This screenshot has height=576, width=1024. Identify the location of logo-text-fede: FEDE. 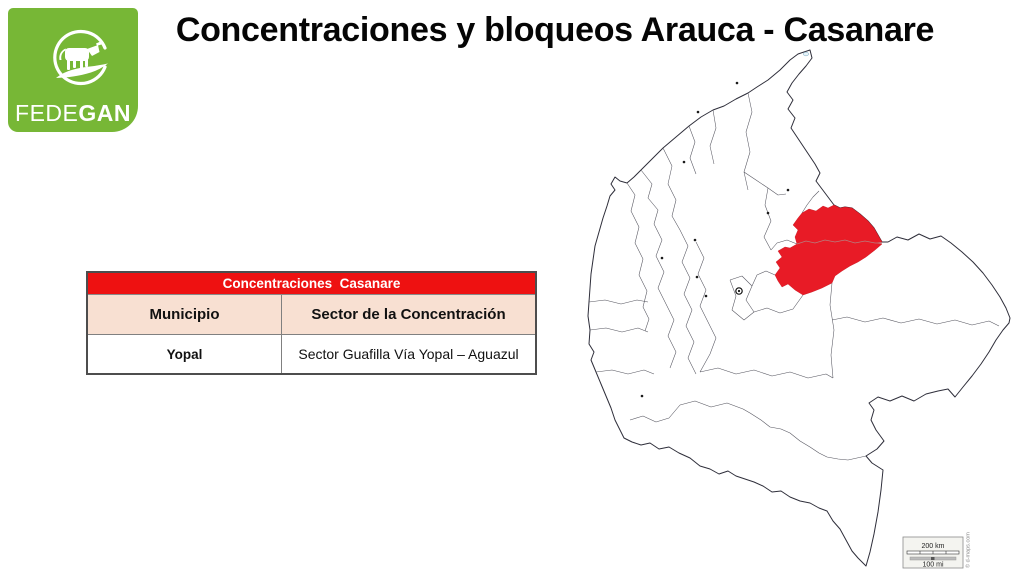
(47, 113).